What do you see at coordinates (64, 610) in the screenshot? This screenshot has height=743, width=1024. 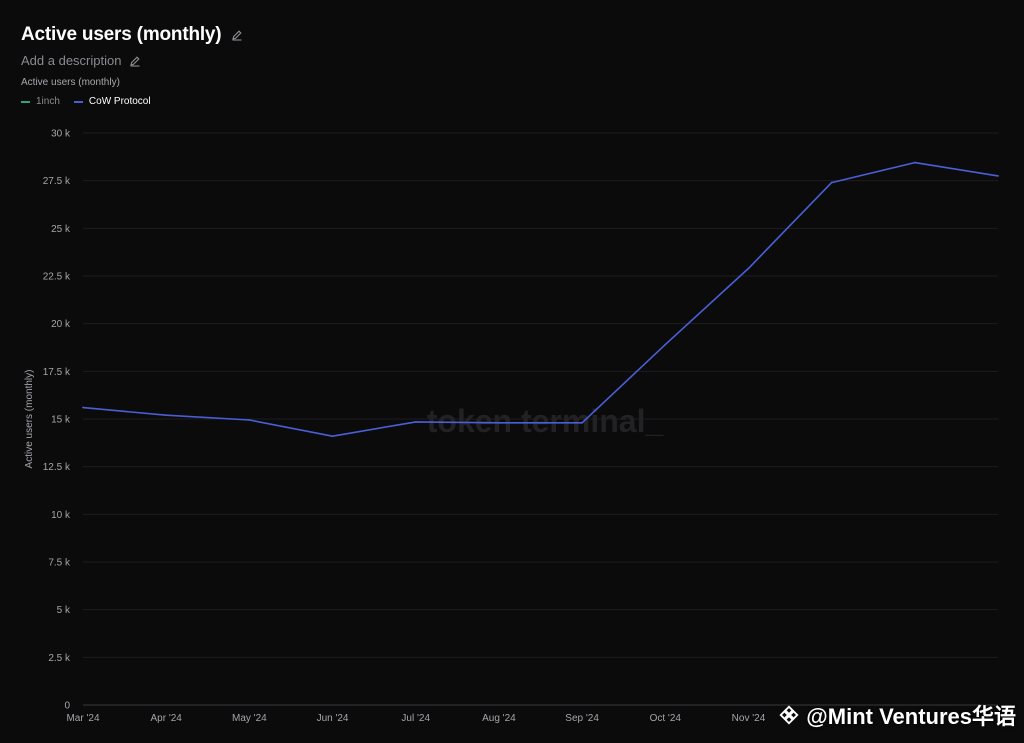 I see `y-tick-label: 5 k` at bounding box center [64, 610].